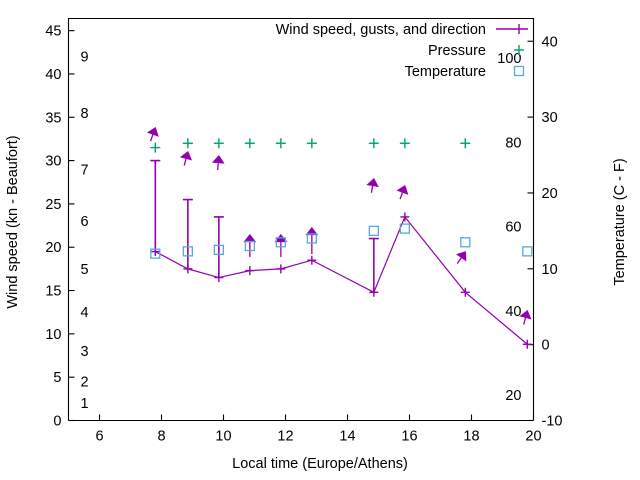 This screenshot has width=640, height=480. I want to click on temperature-markers-layer, so click(341, 241).